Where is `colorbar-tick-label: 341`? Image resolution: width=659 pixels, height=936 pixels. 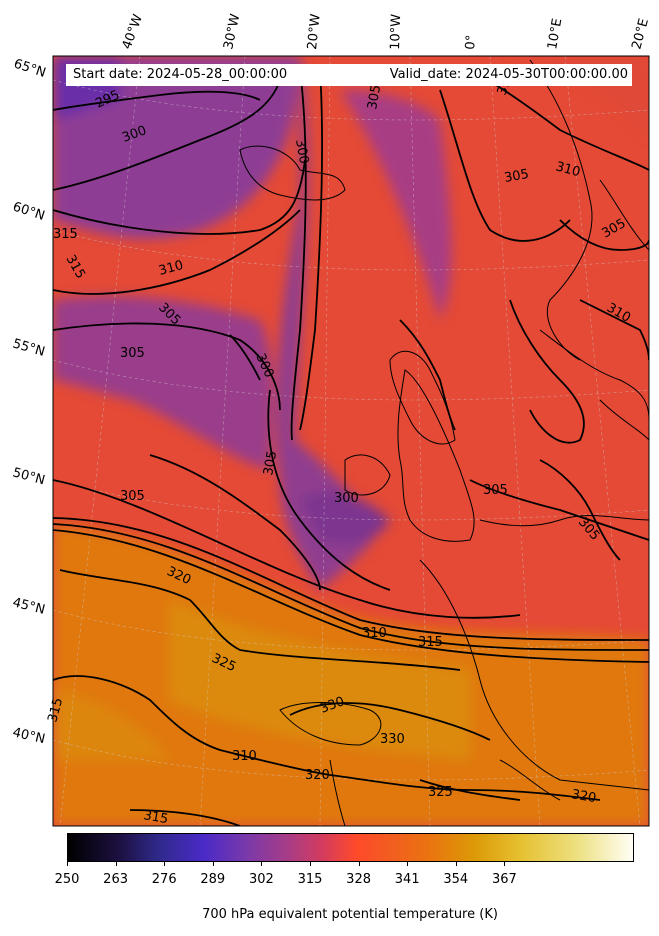 colorbar-tick-label: 341 is located at coordinates (407, 879).